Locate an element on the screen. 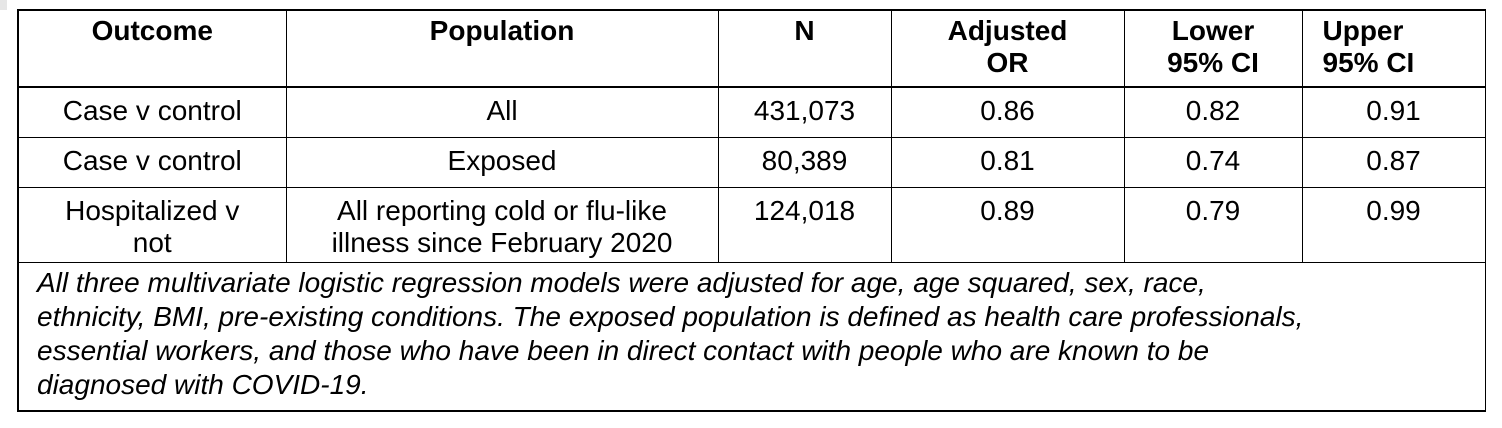 The height and width of the screenshot is (428, 1502). header-outcome: Outcome is located at coordinates (152, 48).